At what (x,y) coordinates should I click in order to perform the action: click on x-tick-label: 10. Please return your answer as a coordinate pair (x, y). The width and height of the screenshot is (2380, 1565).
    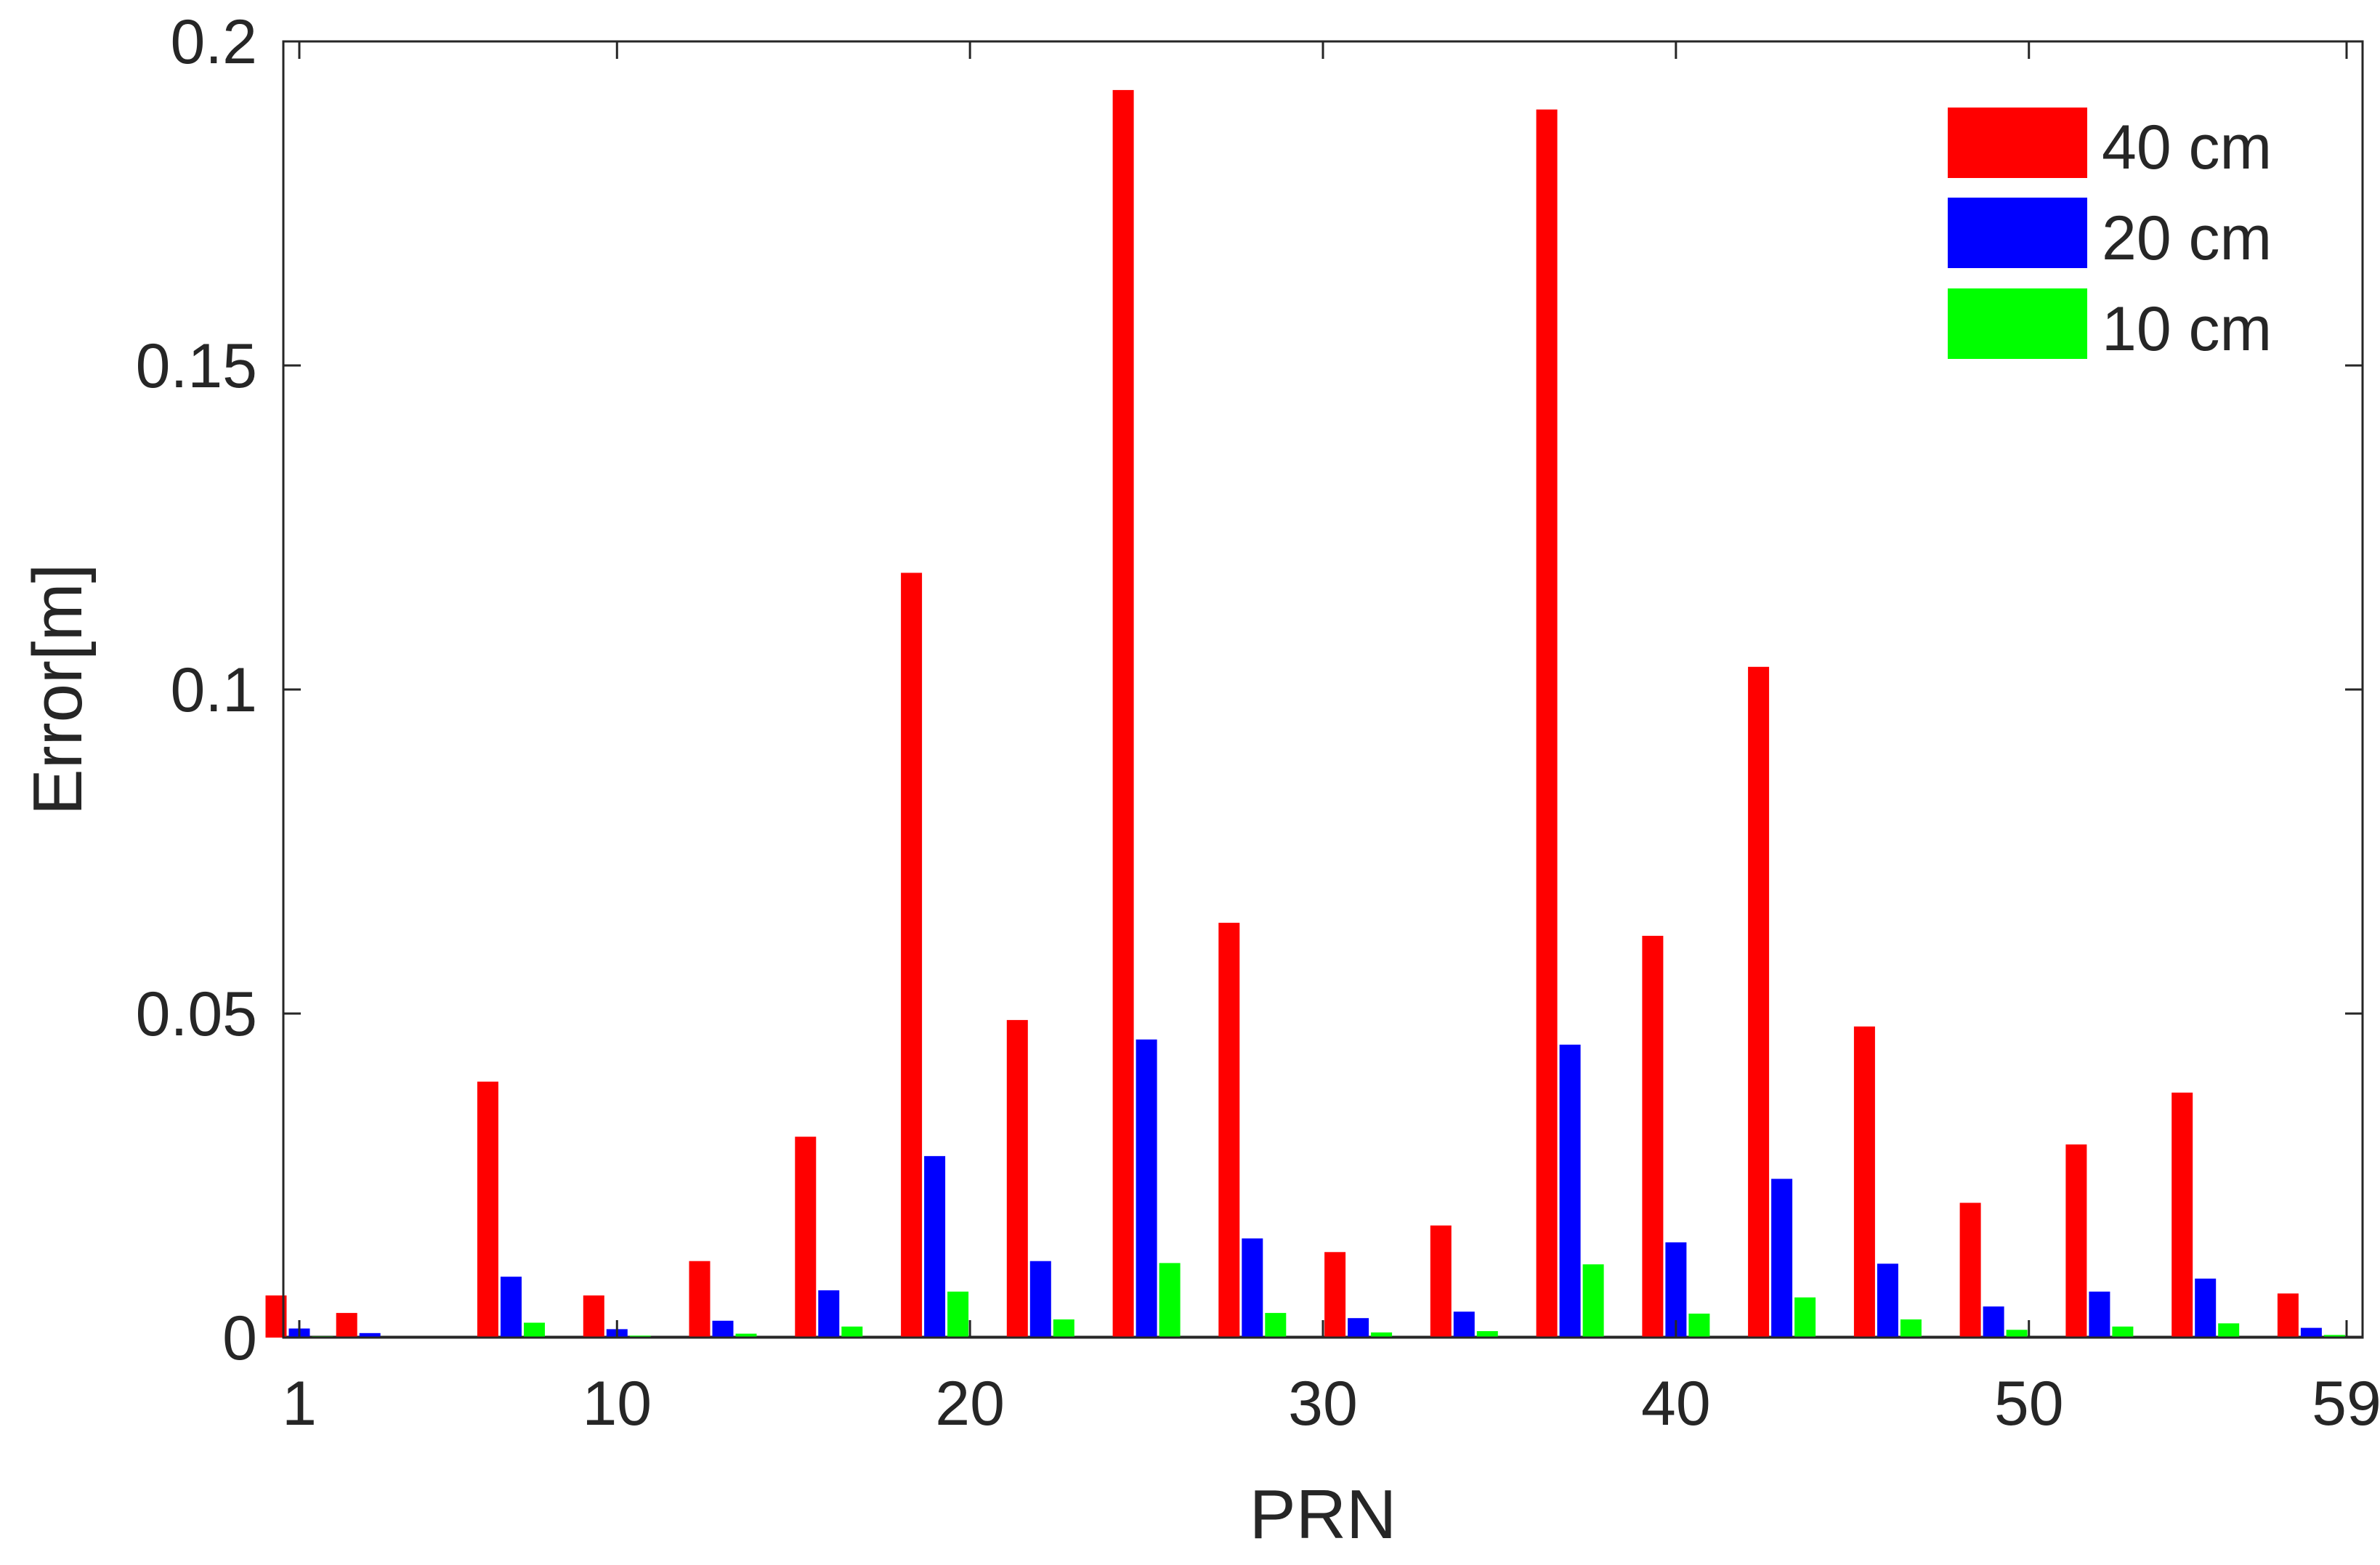
    Looking at the image, I should click on (617, 1404).